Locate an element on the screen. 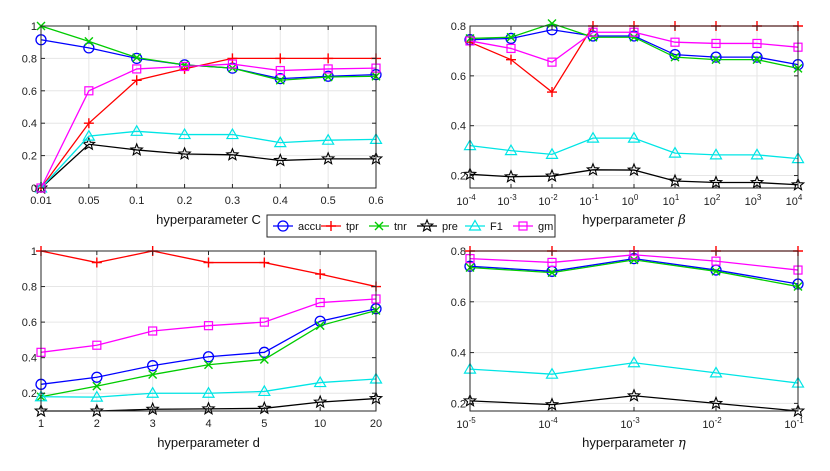  series-gm is located at coordinates (634, 47).